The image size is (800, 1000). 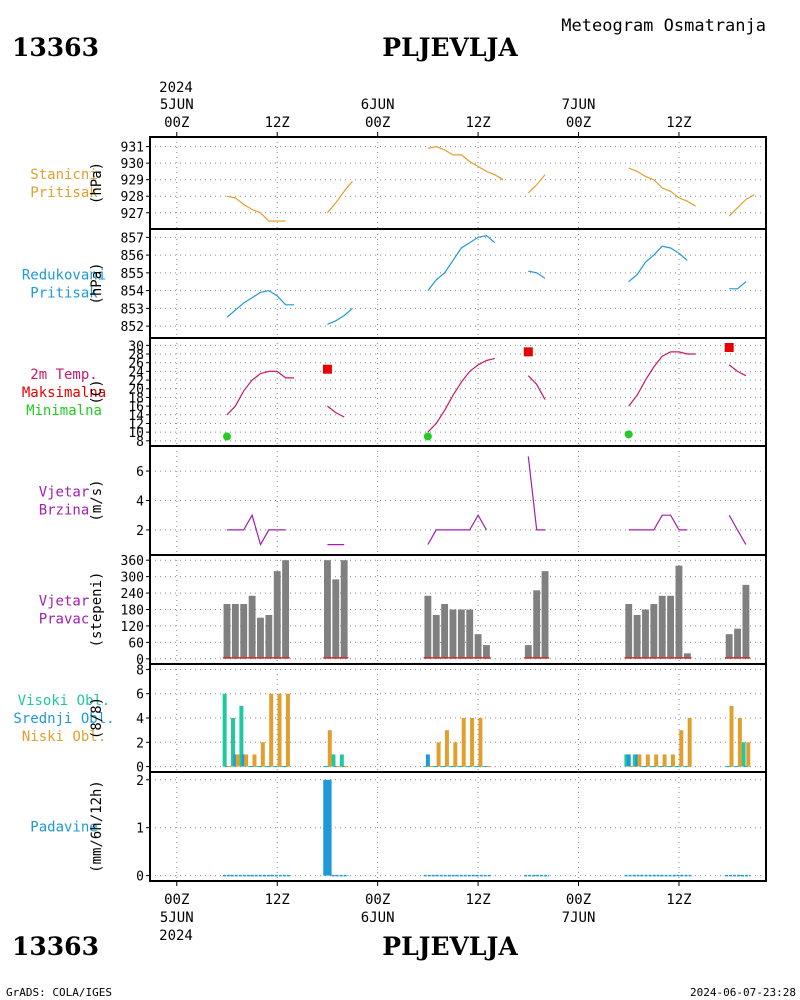 What do you see at coordinates (64, 737) in the screenshot?
I see `panel-label: Niski Obl.` at bounding box center [64, 737].